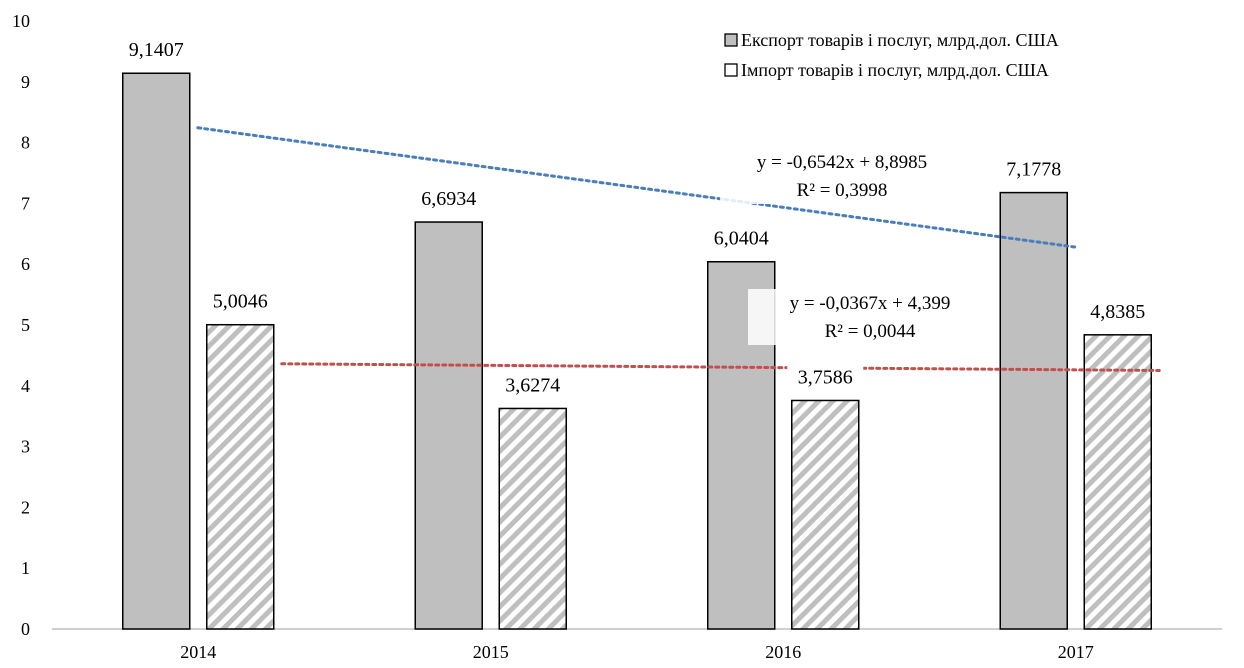 The image size is (1244, 668). I want to click on data-label: 6,0404, so click(741, 239).